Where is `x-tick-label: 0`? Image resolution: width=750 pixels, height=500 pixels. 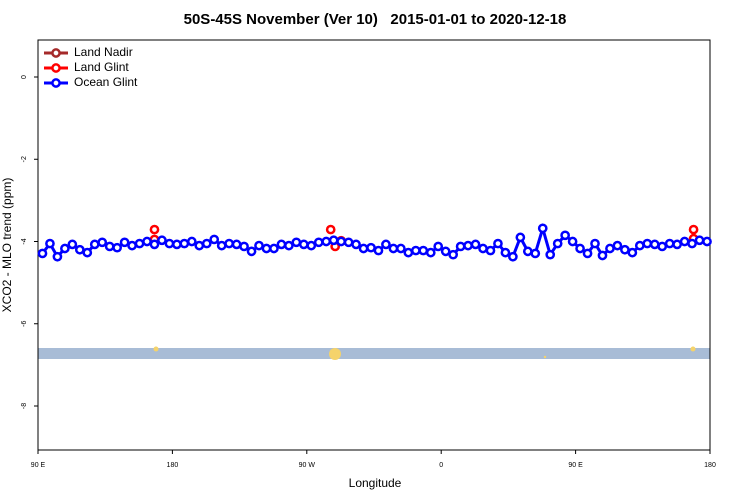
x-tick-label: 0 is located at coordinates (441, 465).